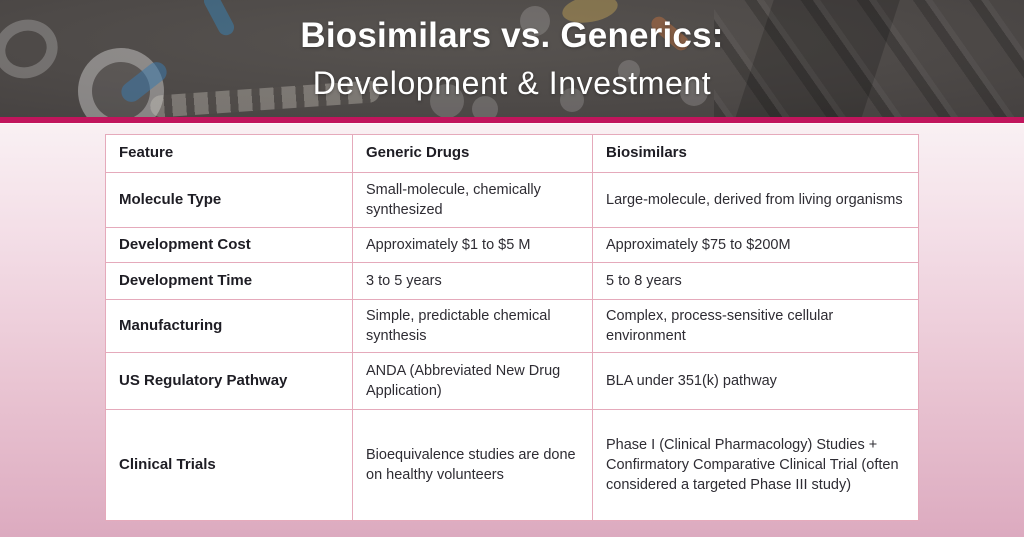  I want to click on biosimilar-cell: 5 to 8 years, so click(755, 281).